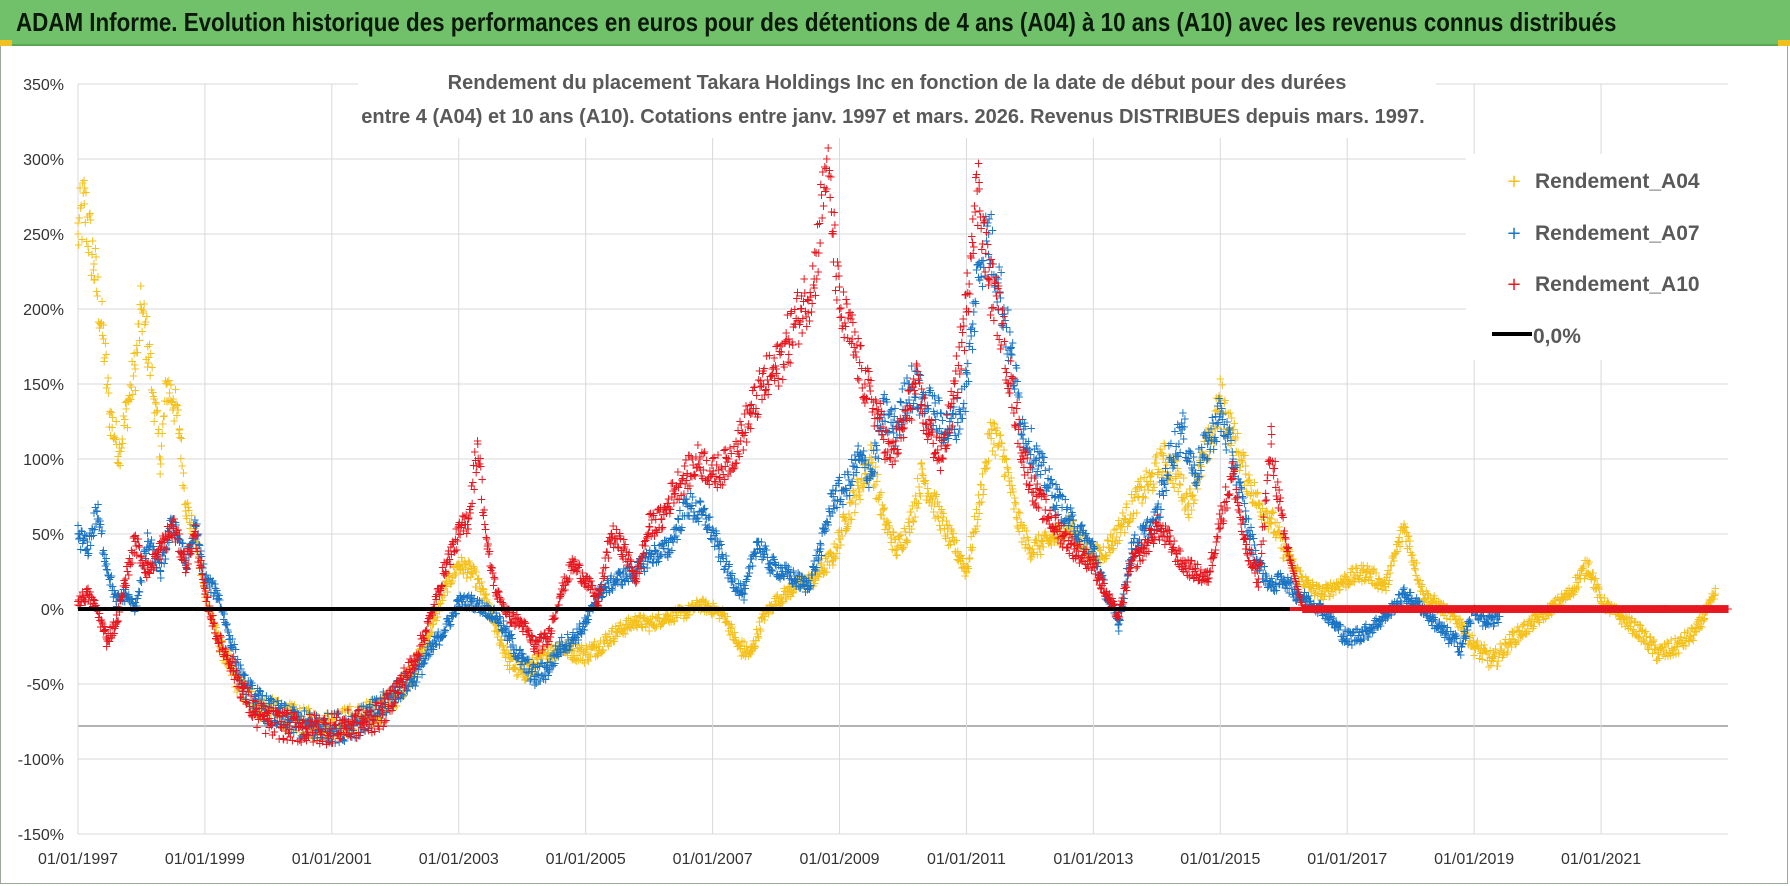 The height and width of the screenshot is (886, 1790). I want to click on x-tick-label: 01/01/2005, so click(586, 859).